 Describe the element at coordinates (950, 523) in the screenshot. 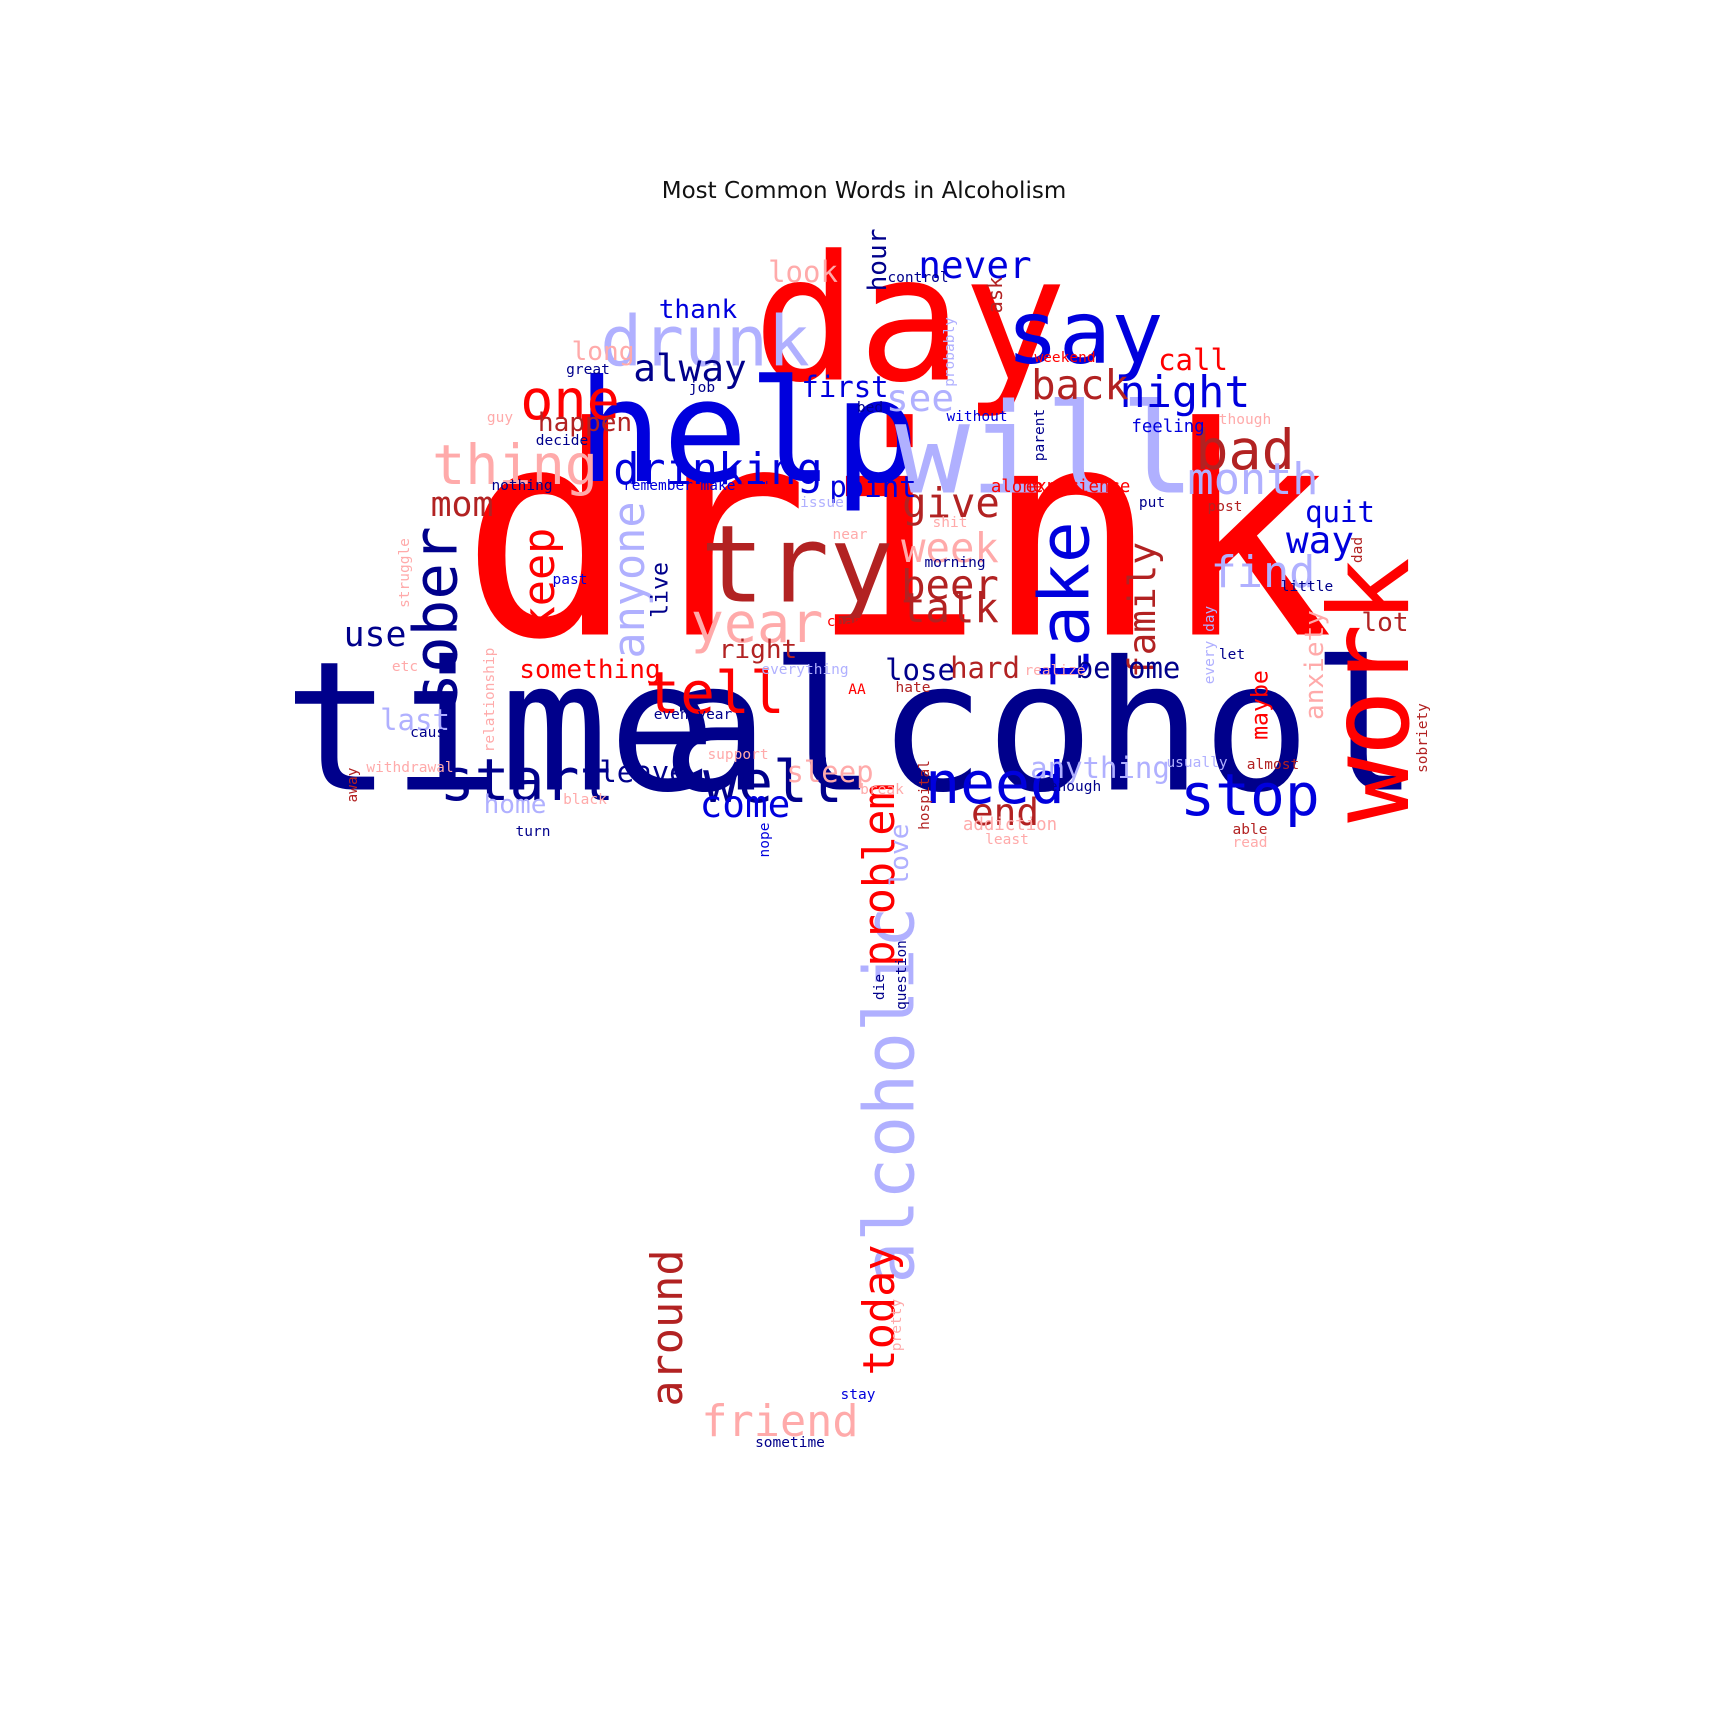

I see `word-shit: shit` at that location.